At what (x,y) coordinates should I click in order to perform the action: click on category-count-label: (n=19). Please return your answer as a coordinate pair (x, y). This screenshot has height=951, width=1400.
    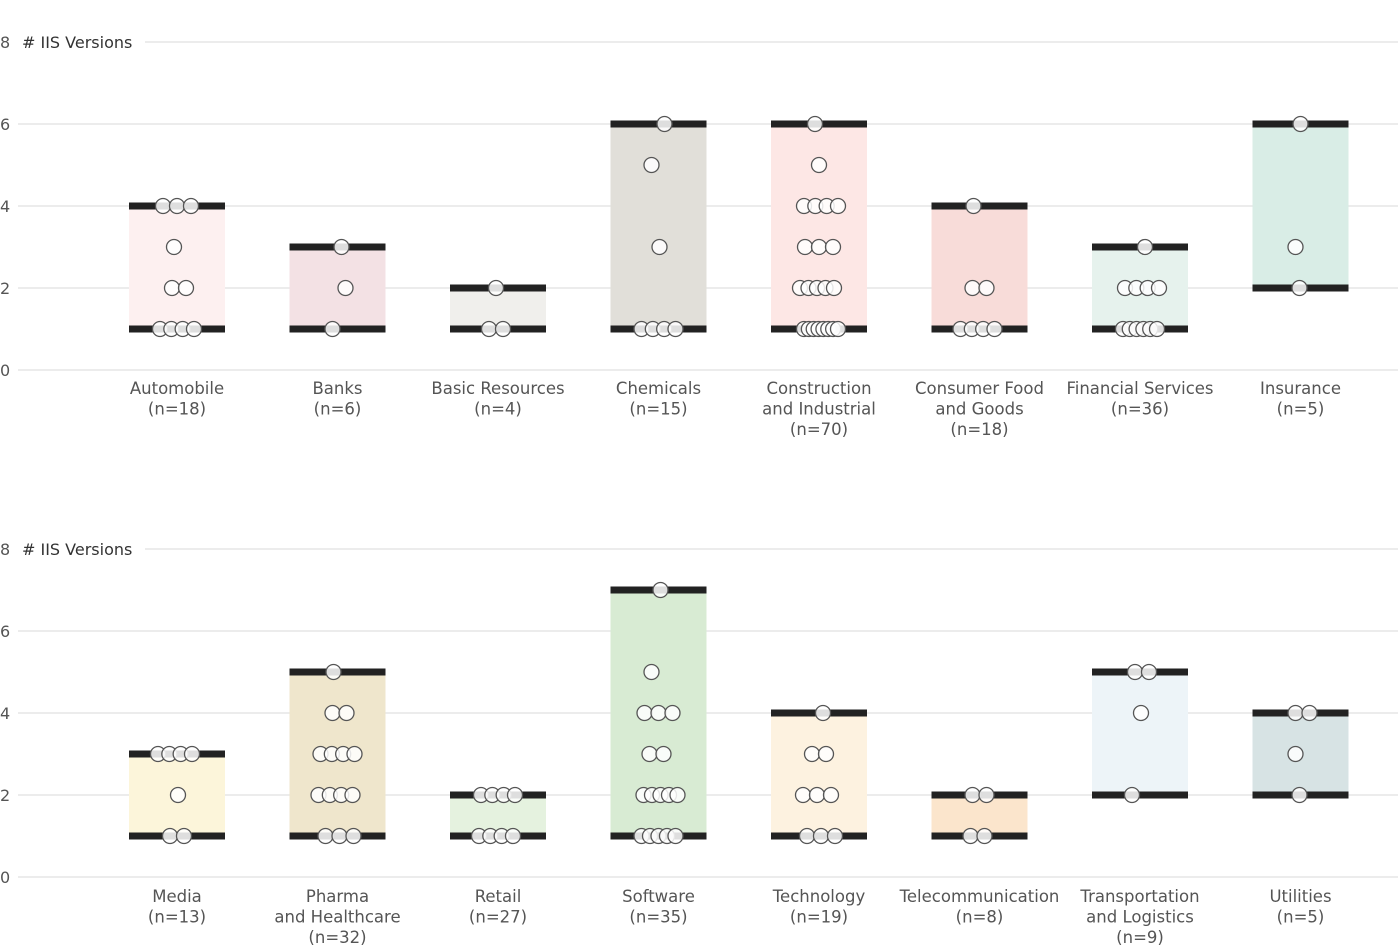
    Looking at the image, I should click on (819, 917).